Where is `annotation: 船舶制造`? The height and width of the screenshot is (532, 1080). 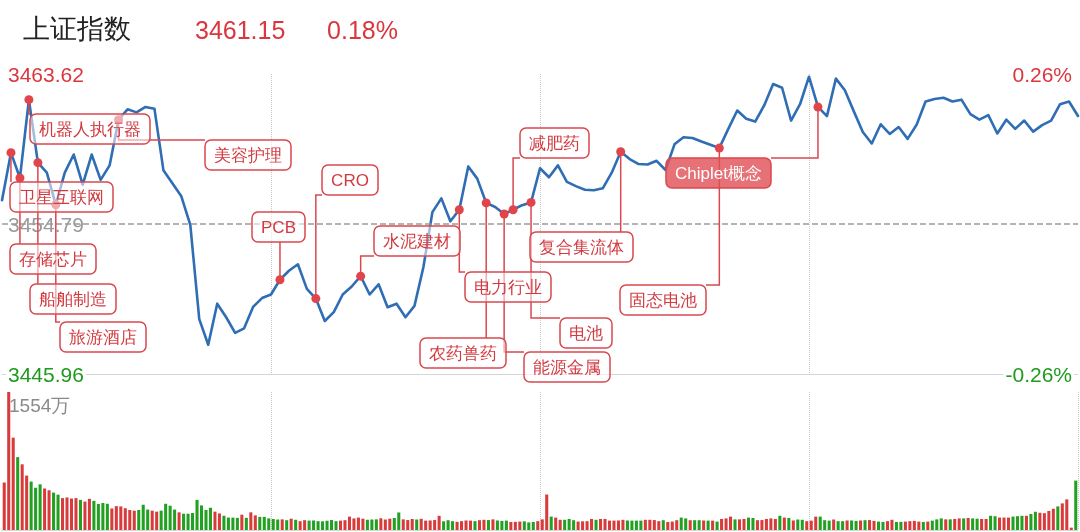
annotation: 船舶制造 is located at coordinates (73, 299).